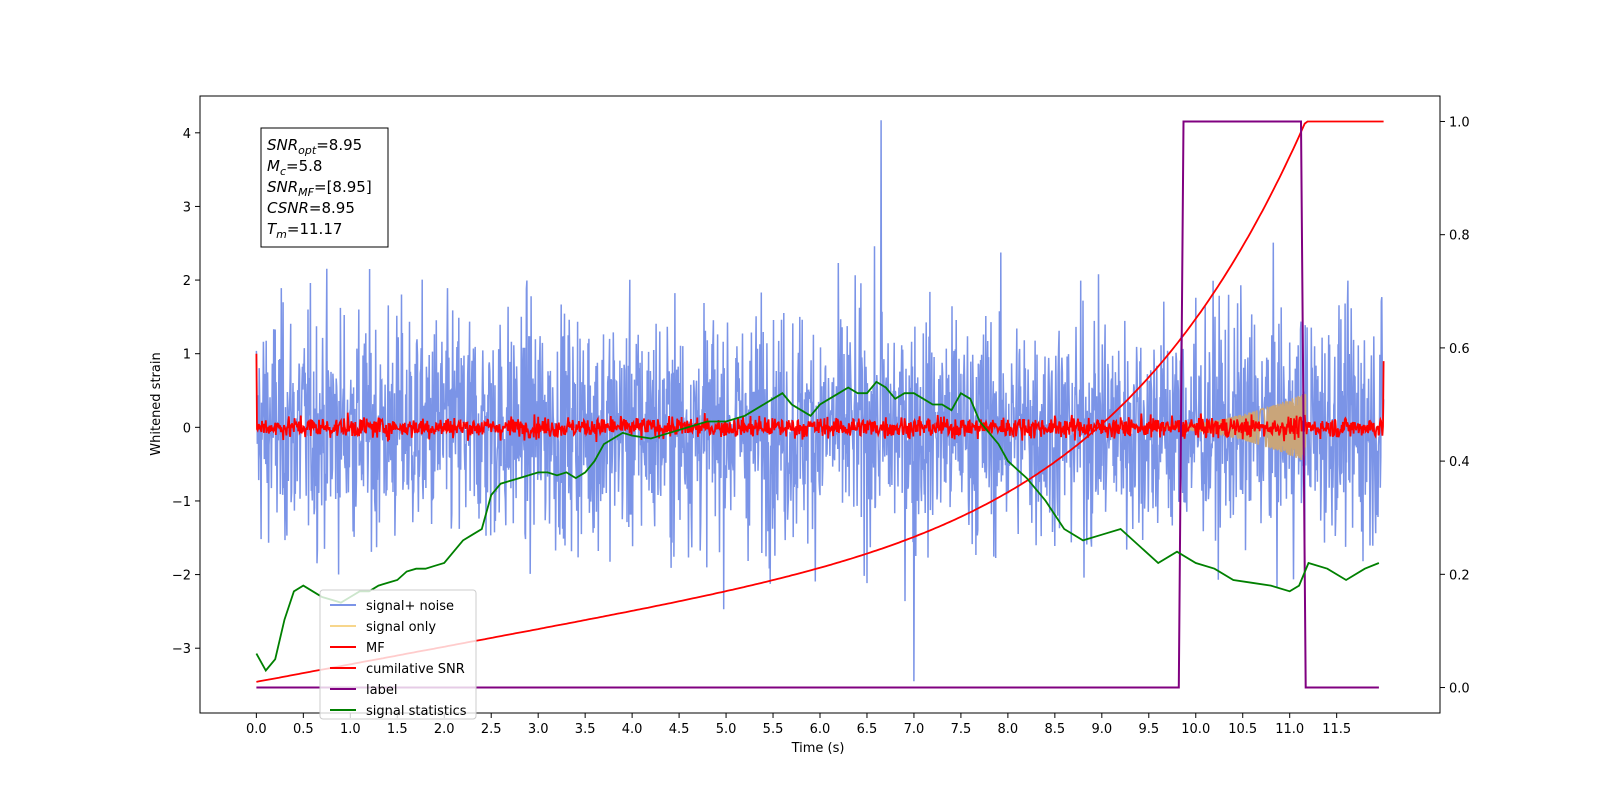  What do you see at coordinates (1459, 122) in the screenshot?
I see `y2-tick-label: 1.0` at bounding box center [1459, 122].